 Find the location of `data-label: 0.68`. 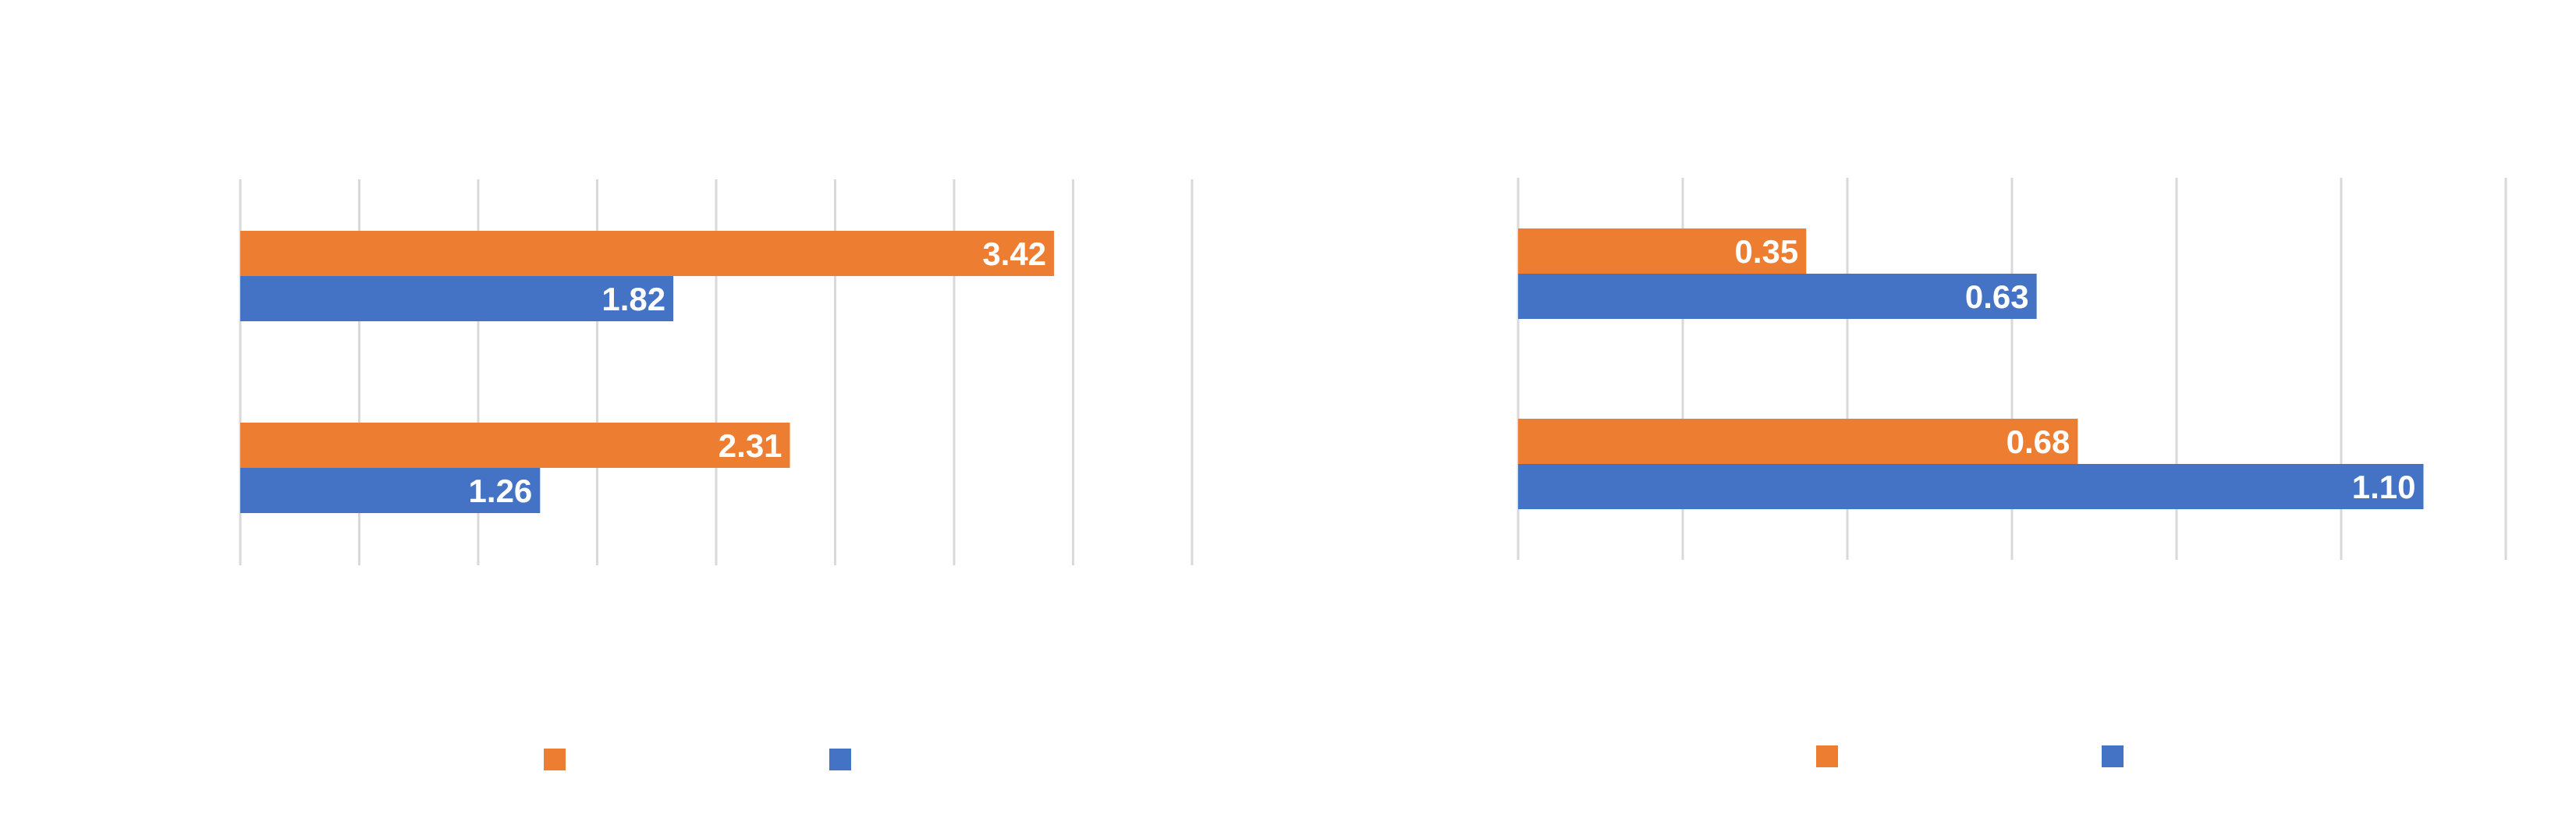

data-label: 0.68 is located at coordinates (2038, 442).